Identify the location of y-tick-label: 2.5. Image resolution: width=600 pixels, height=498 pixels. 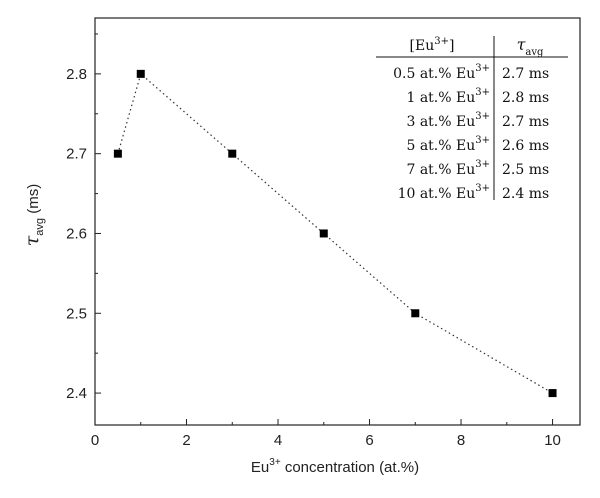
(76, 313).